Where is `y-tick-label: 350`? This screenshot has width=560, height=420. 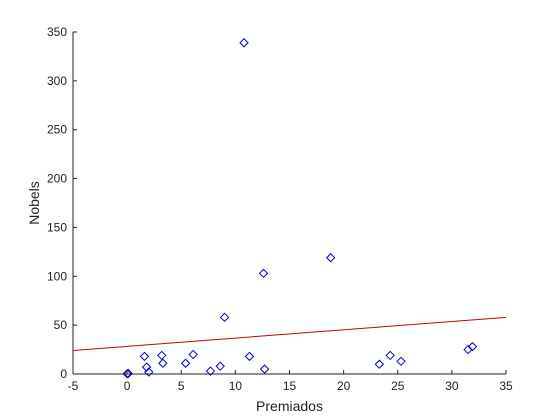
y-tick-label: 350 is located at coordinates (57, 32).